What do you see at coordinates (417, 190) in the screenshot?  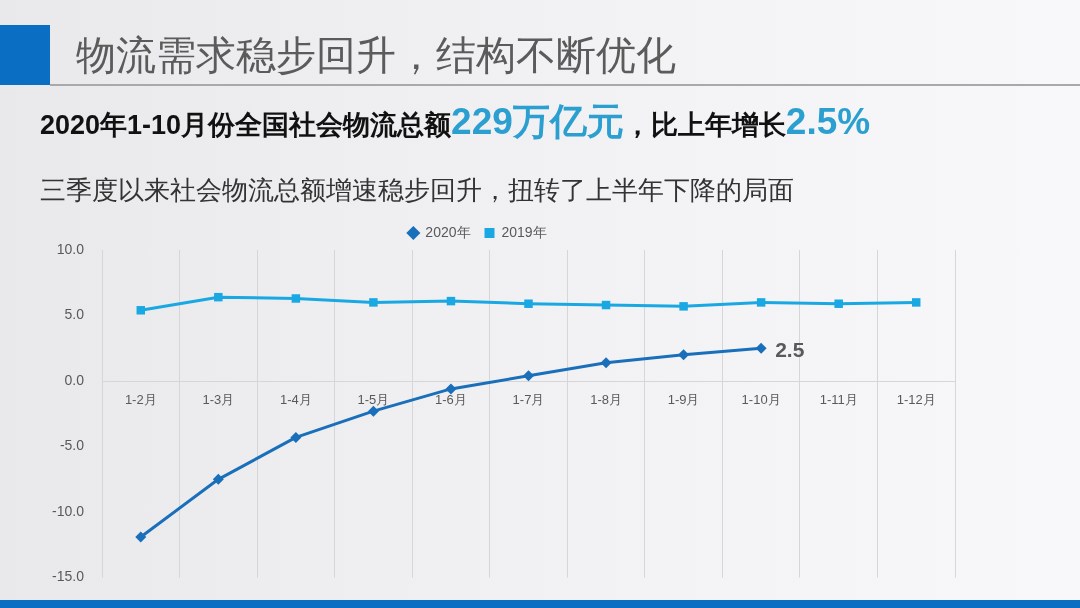 I see `text: 三季度以来社会物流总额增速稳步回升，扭转了上半年下降的局面` at bounding box center [417, 190].